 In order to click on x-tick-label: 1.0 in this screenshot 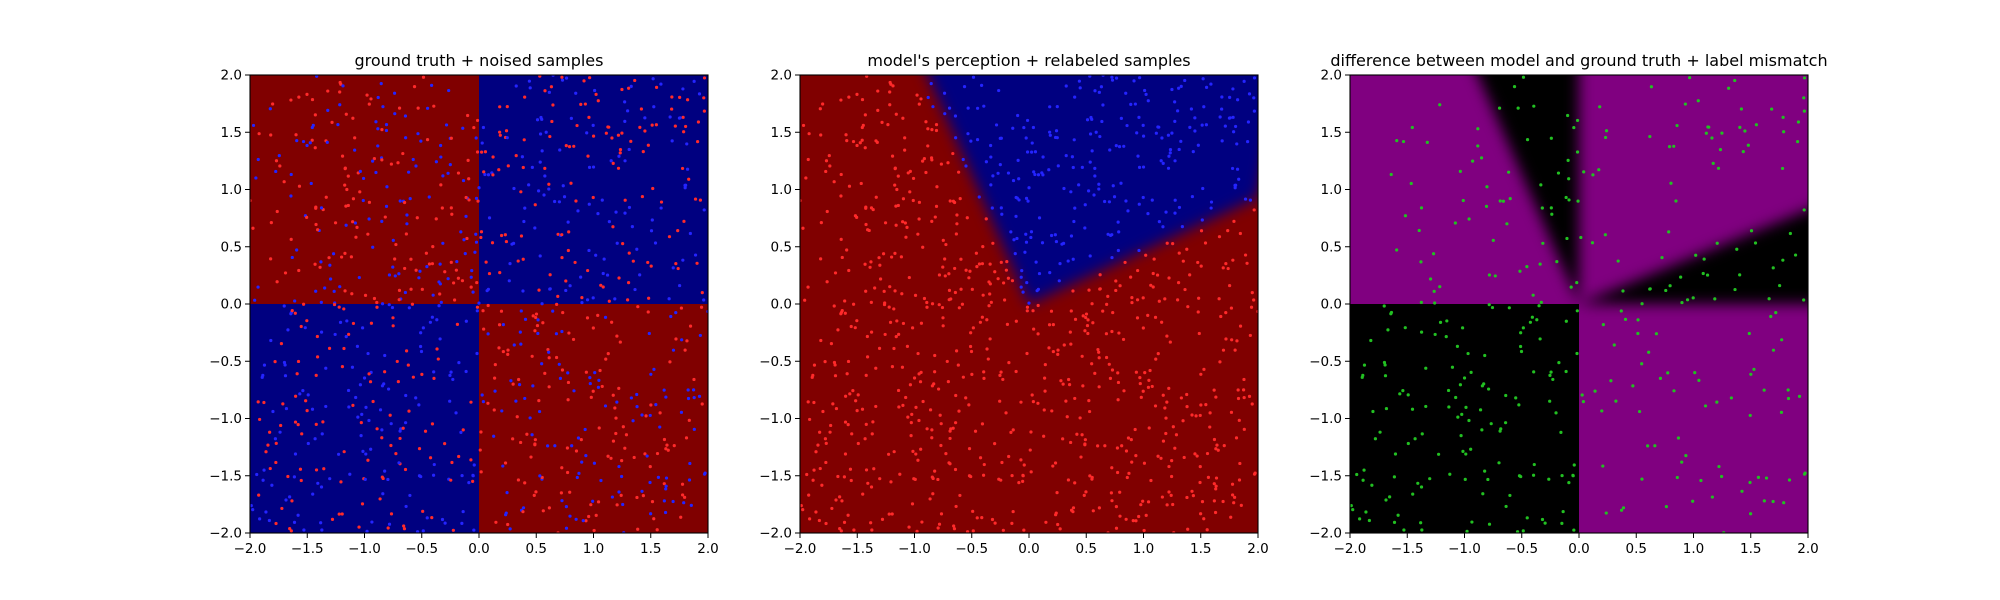, I will do `click(593, 549)`.